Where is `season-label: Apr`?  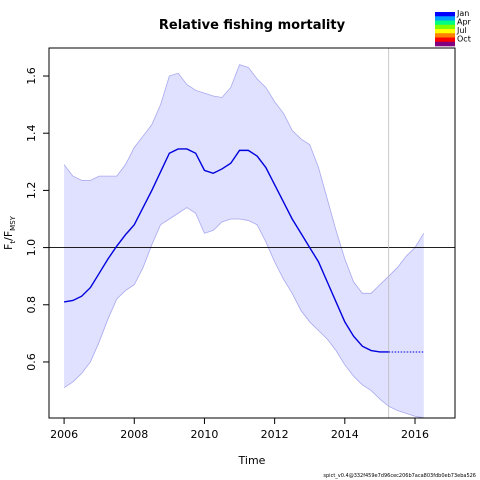 season-label: Apr is located at coordinates (464, 22).